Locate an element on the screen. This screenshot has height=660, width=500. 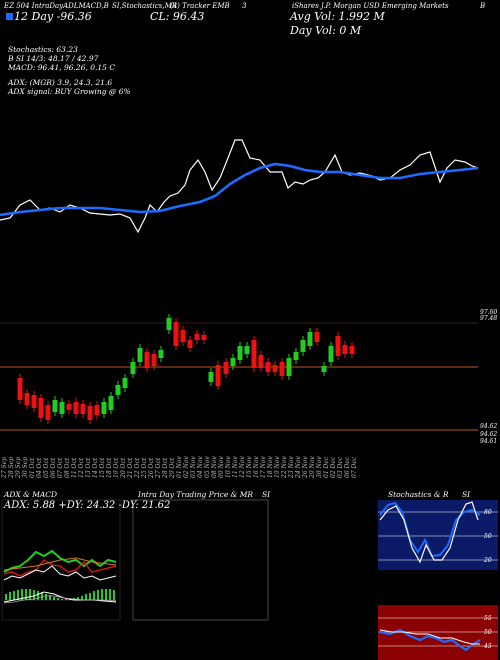
price-axis-low-2: 94.62 is located at coordinates (488, 434).